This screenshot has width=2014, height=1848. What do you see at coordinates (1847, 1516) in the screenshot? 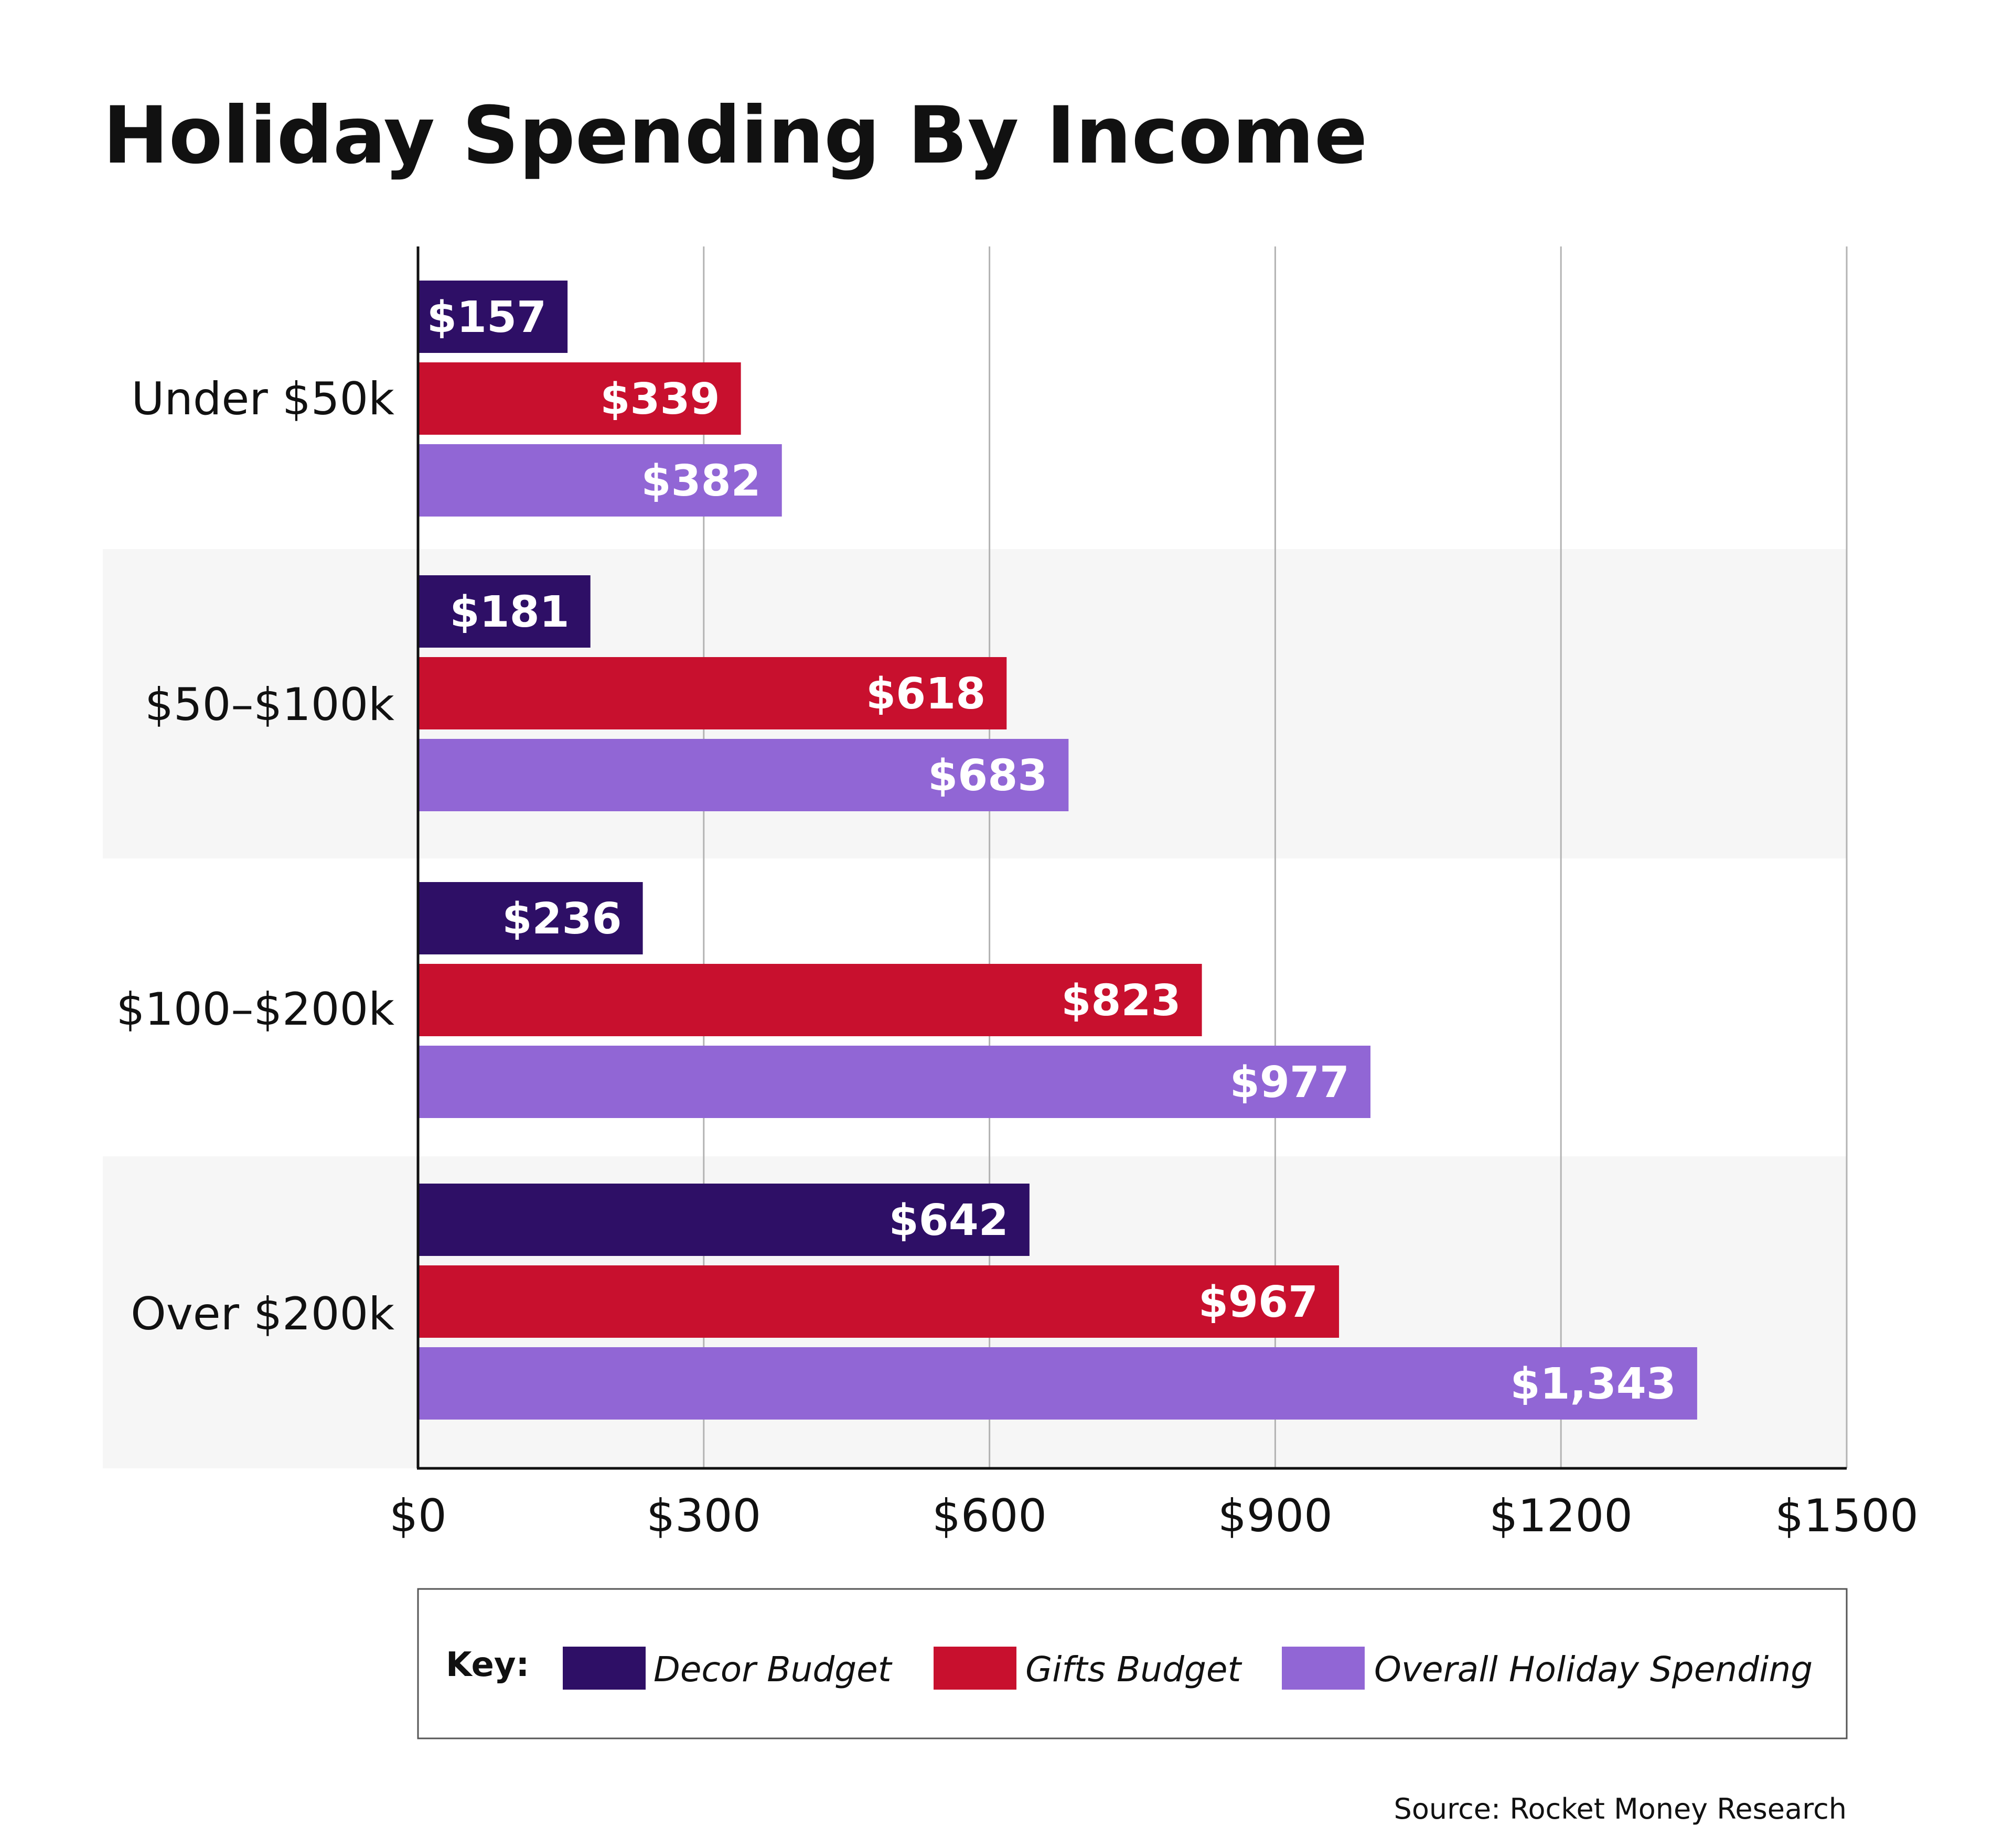
I see `x-tick-label: $1500` at bounding box center [1847, 1516].